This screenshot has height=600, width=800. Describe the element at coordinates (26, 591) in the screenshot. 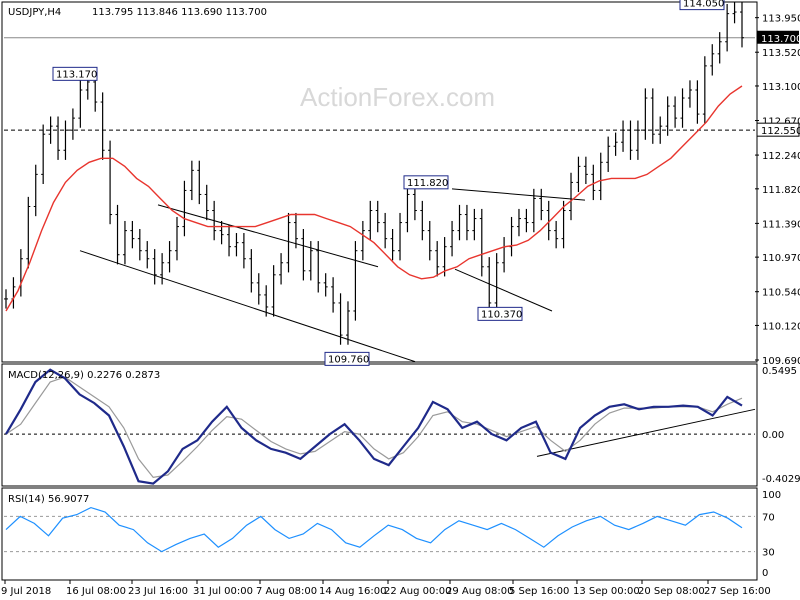

I see `x-axis-tick-label: 9 Jul 2018` at that location.